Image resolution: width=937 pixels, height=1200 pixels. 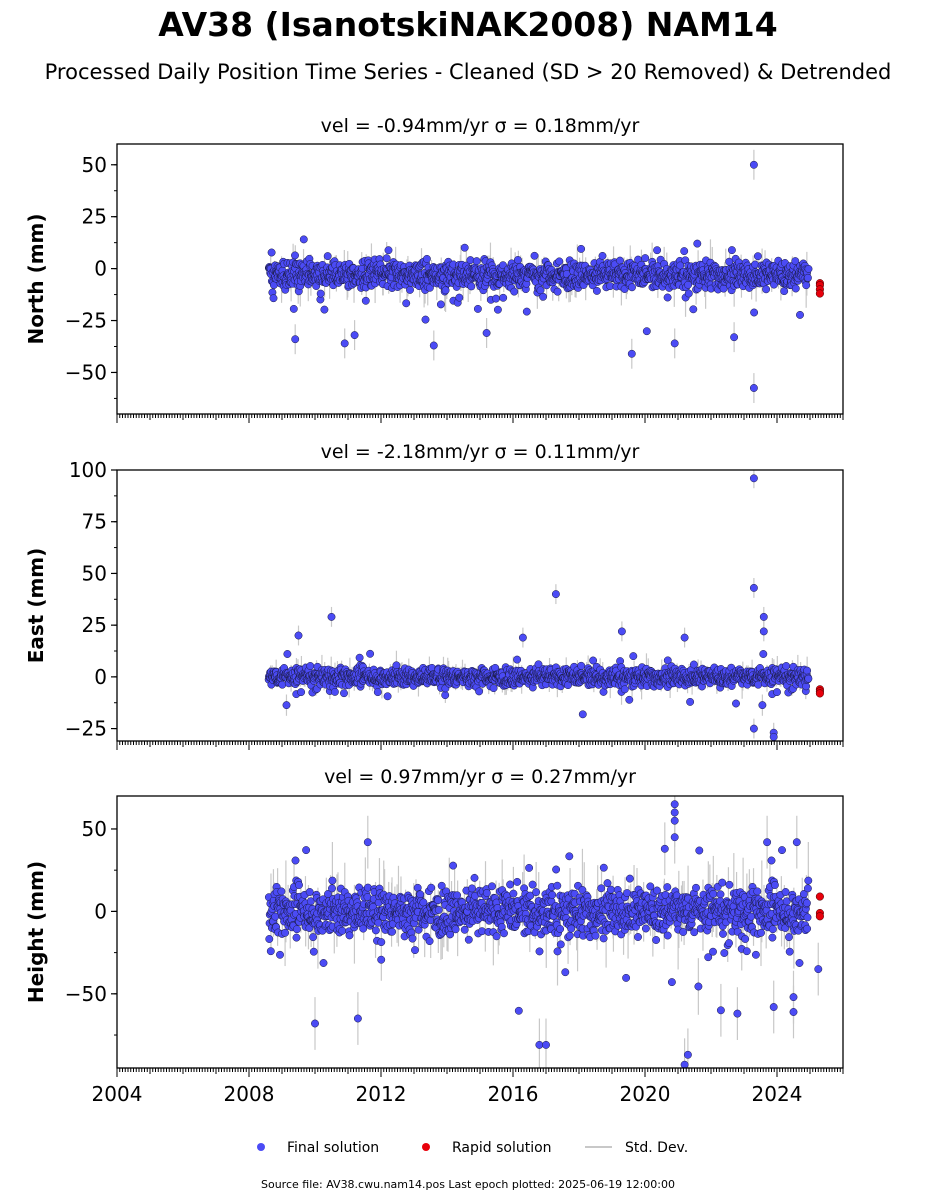 What do you see at coordinates (94, 625) in the screenshot?
I see `y-tick-label: 25` at bounding box center [94, 625].